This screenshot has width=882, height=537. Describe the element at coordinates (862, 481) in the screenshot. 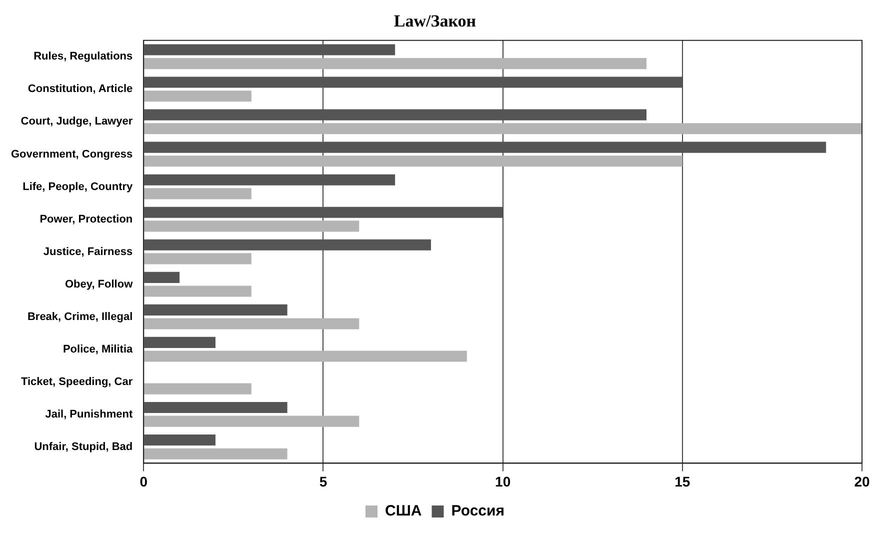

I see `x-tick-label: 20` at that location.